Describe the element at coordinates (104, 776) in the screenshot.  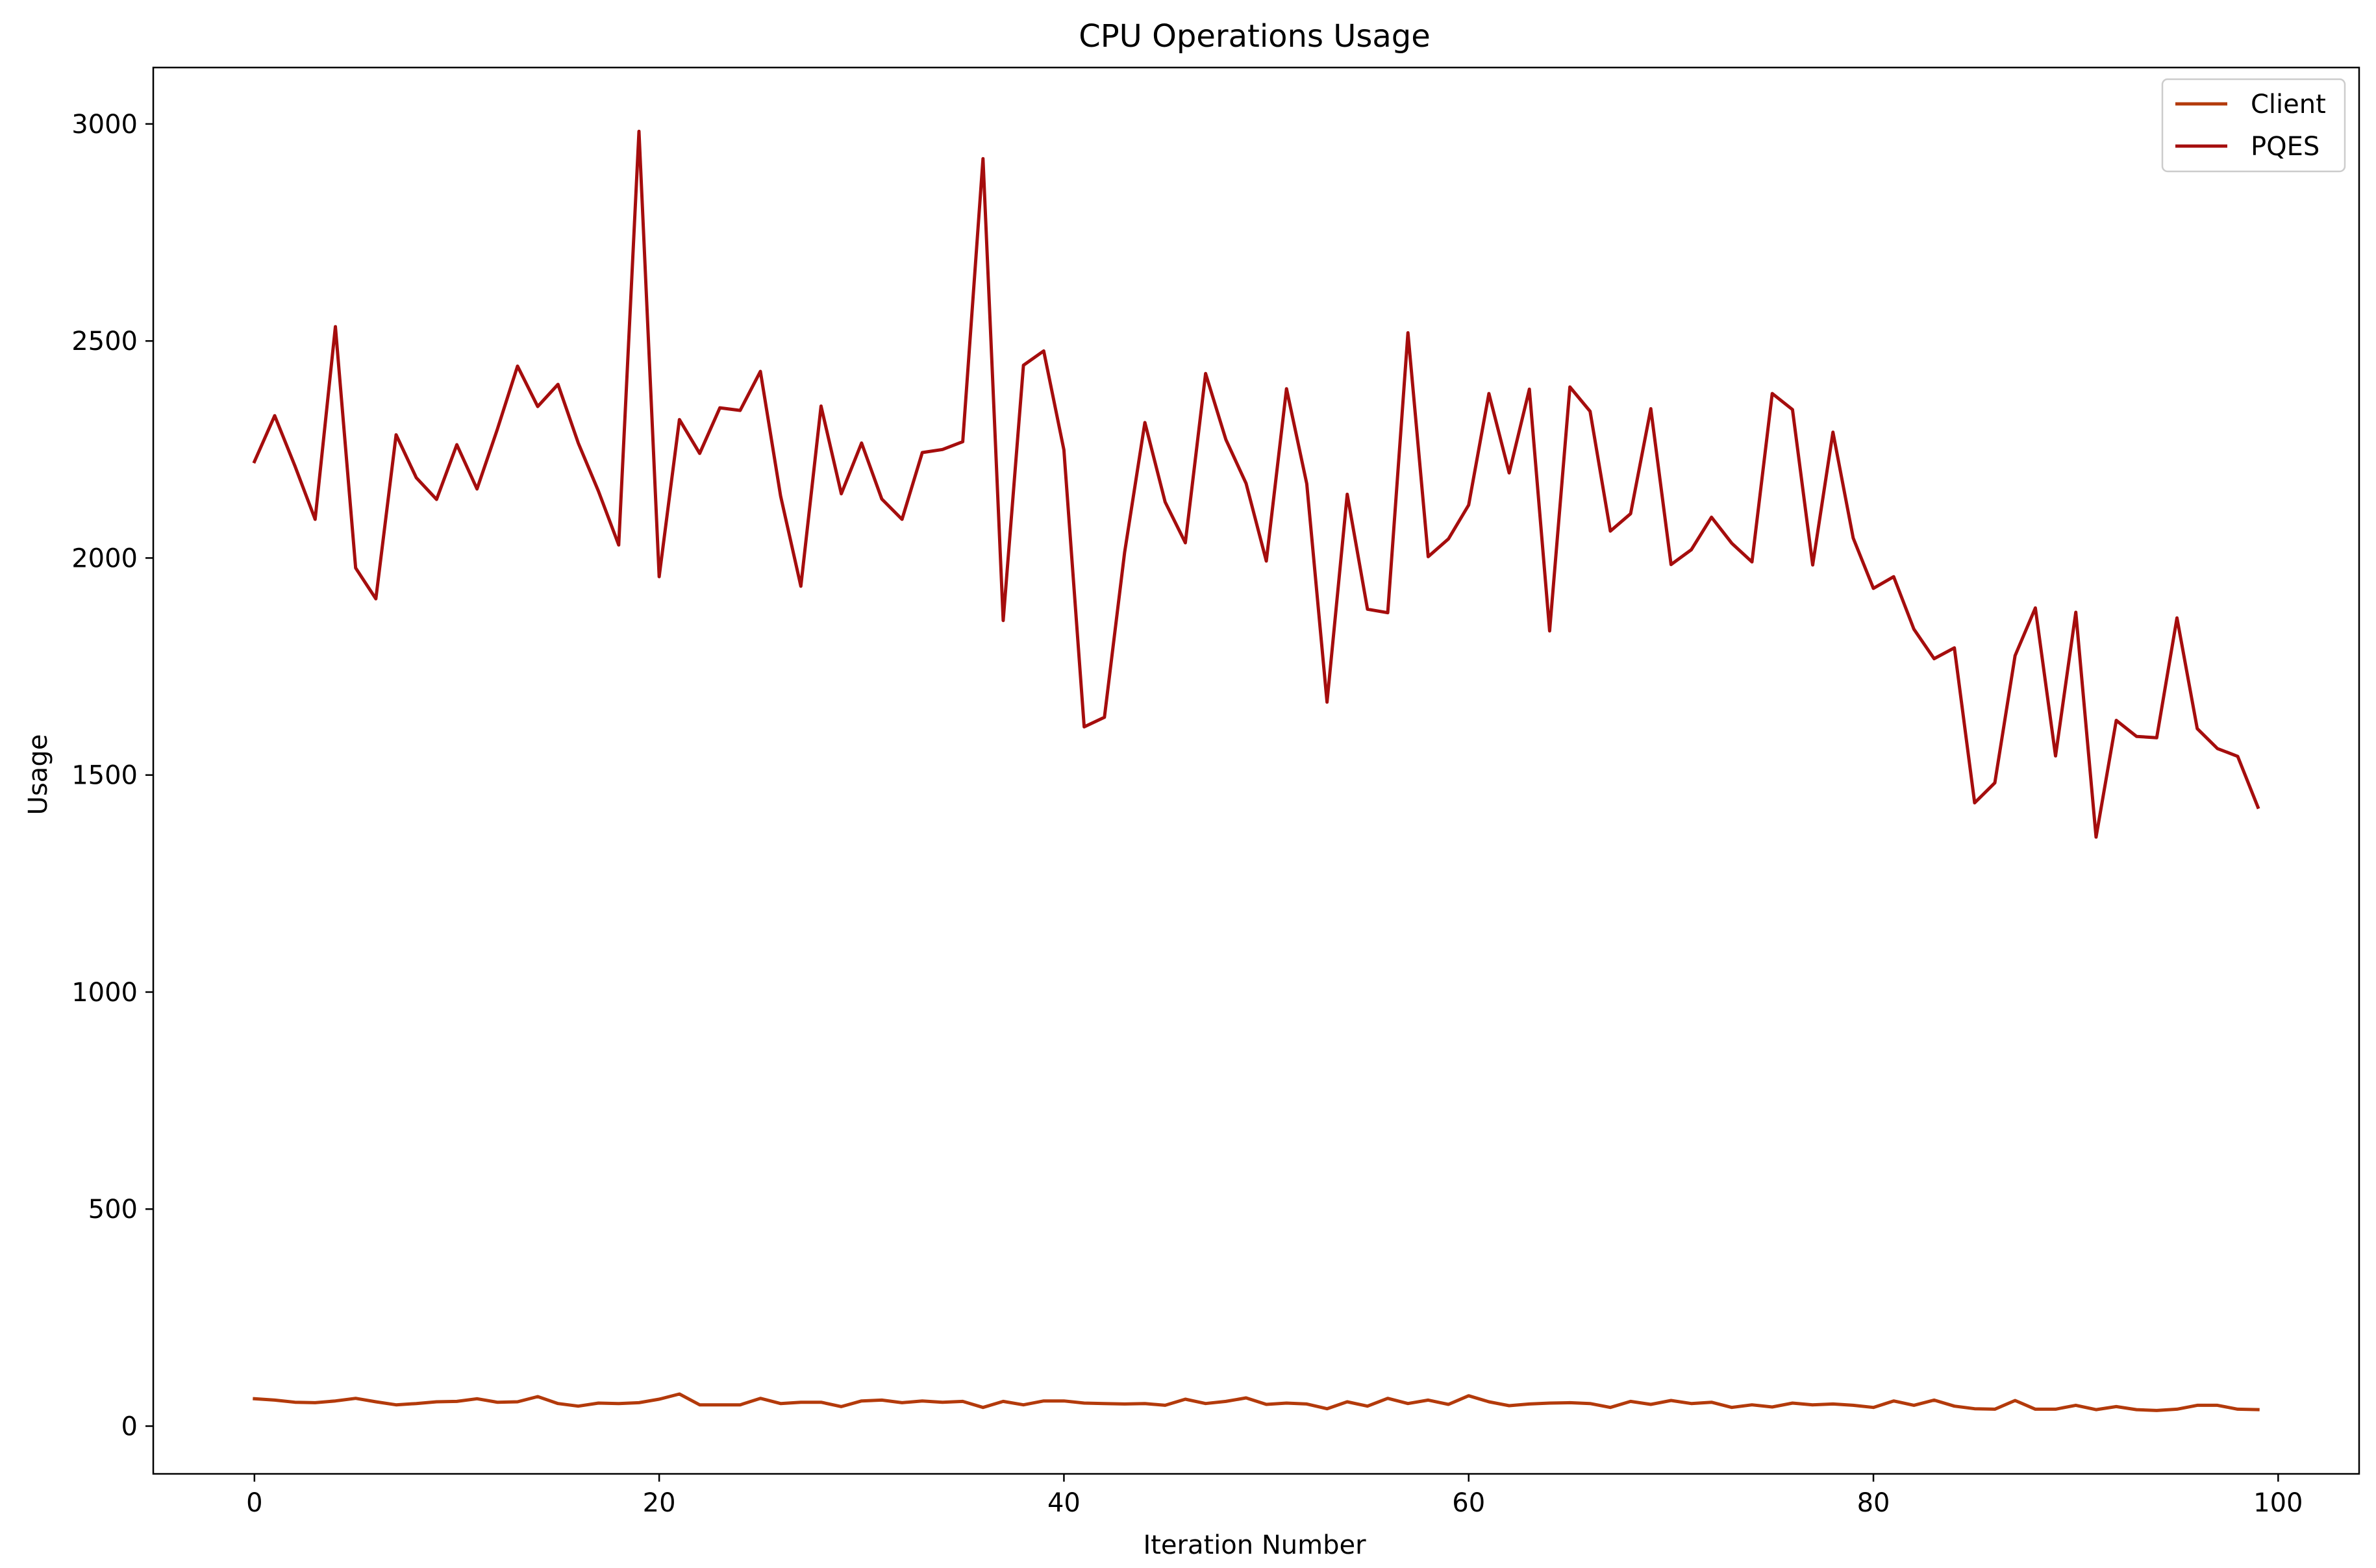
I see `y-tick-label: 1500` at that location.